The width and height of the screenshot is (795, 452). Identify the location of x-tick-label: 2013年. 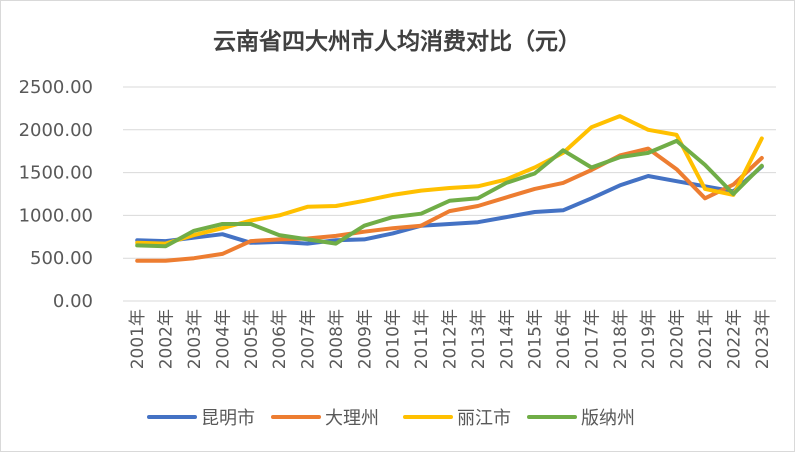
(479, 339).